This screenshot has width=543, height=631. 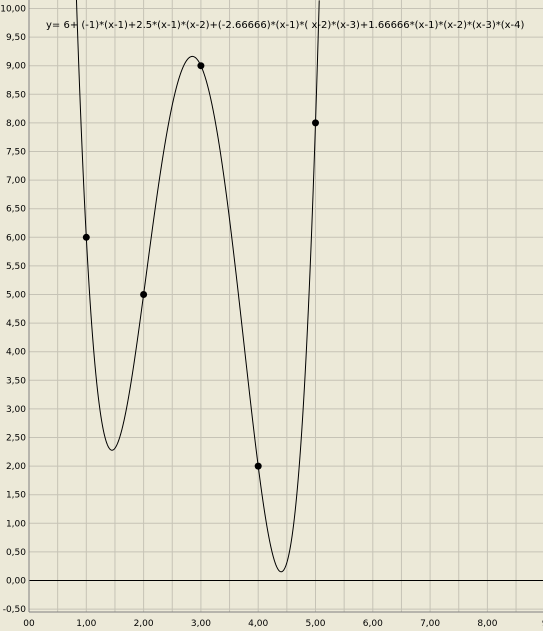 What do you see at coordinates (16, 353) in the screenshot?
I see `y-tick-label: 4,00` at bounding box center [16, 353].